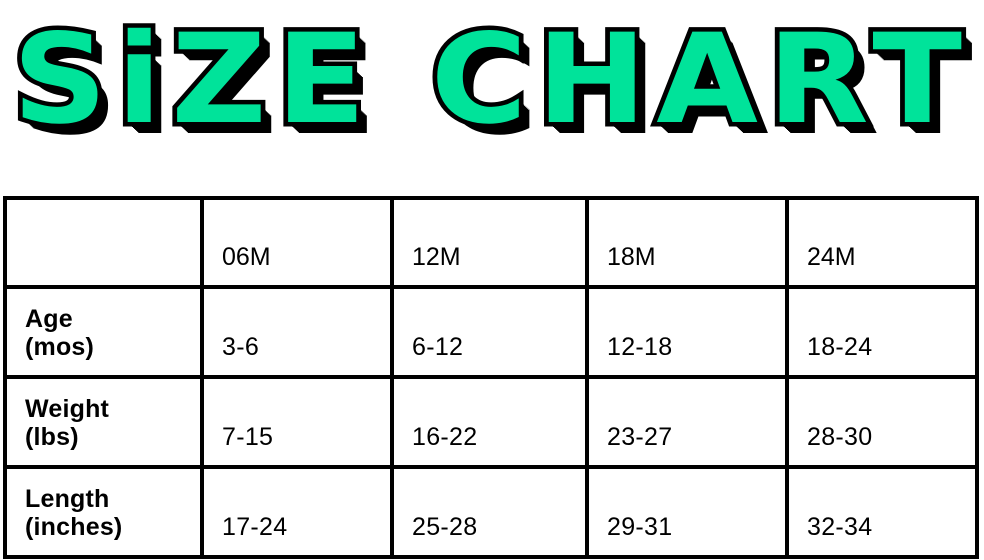 The image size is (984, 560). I want to click on cell-length-24m: 32-34, so click(882, 512).